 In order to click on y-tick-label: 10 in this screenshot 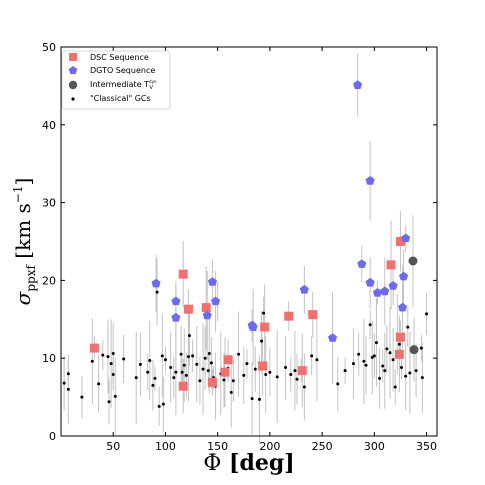, I will do `click(49, 358)`.